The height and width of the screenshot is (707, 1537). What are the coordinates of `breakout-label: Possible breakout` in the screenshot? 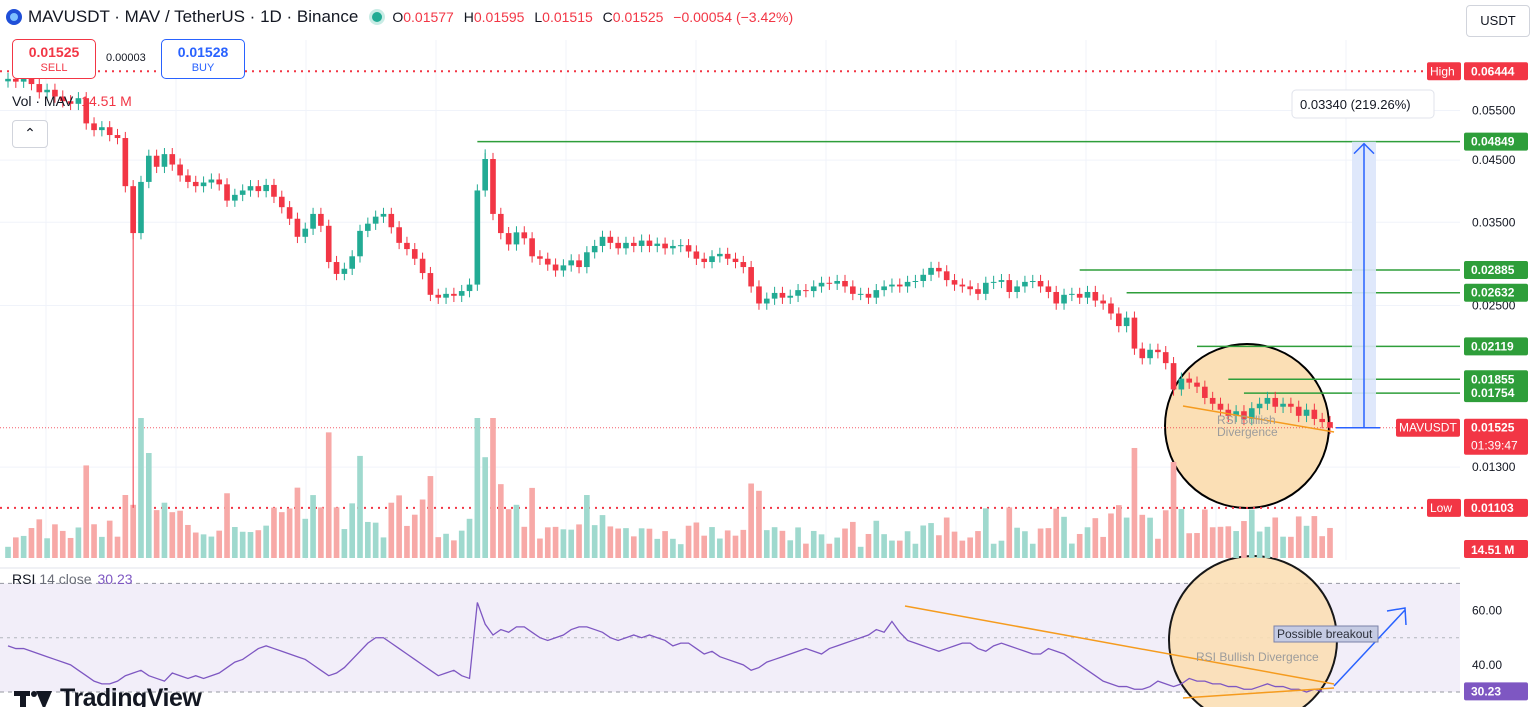 It's located at (1325, 634).